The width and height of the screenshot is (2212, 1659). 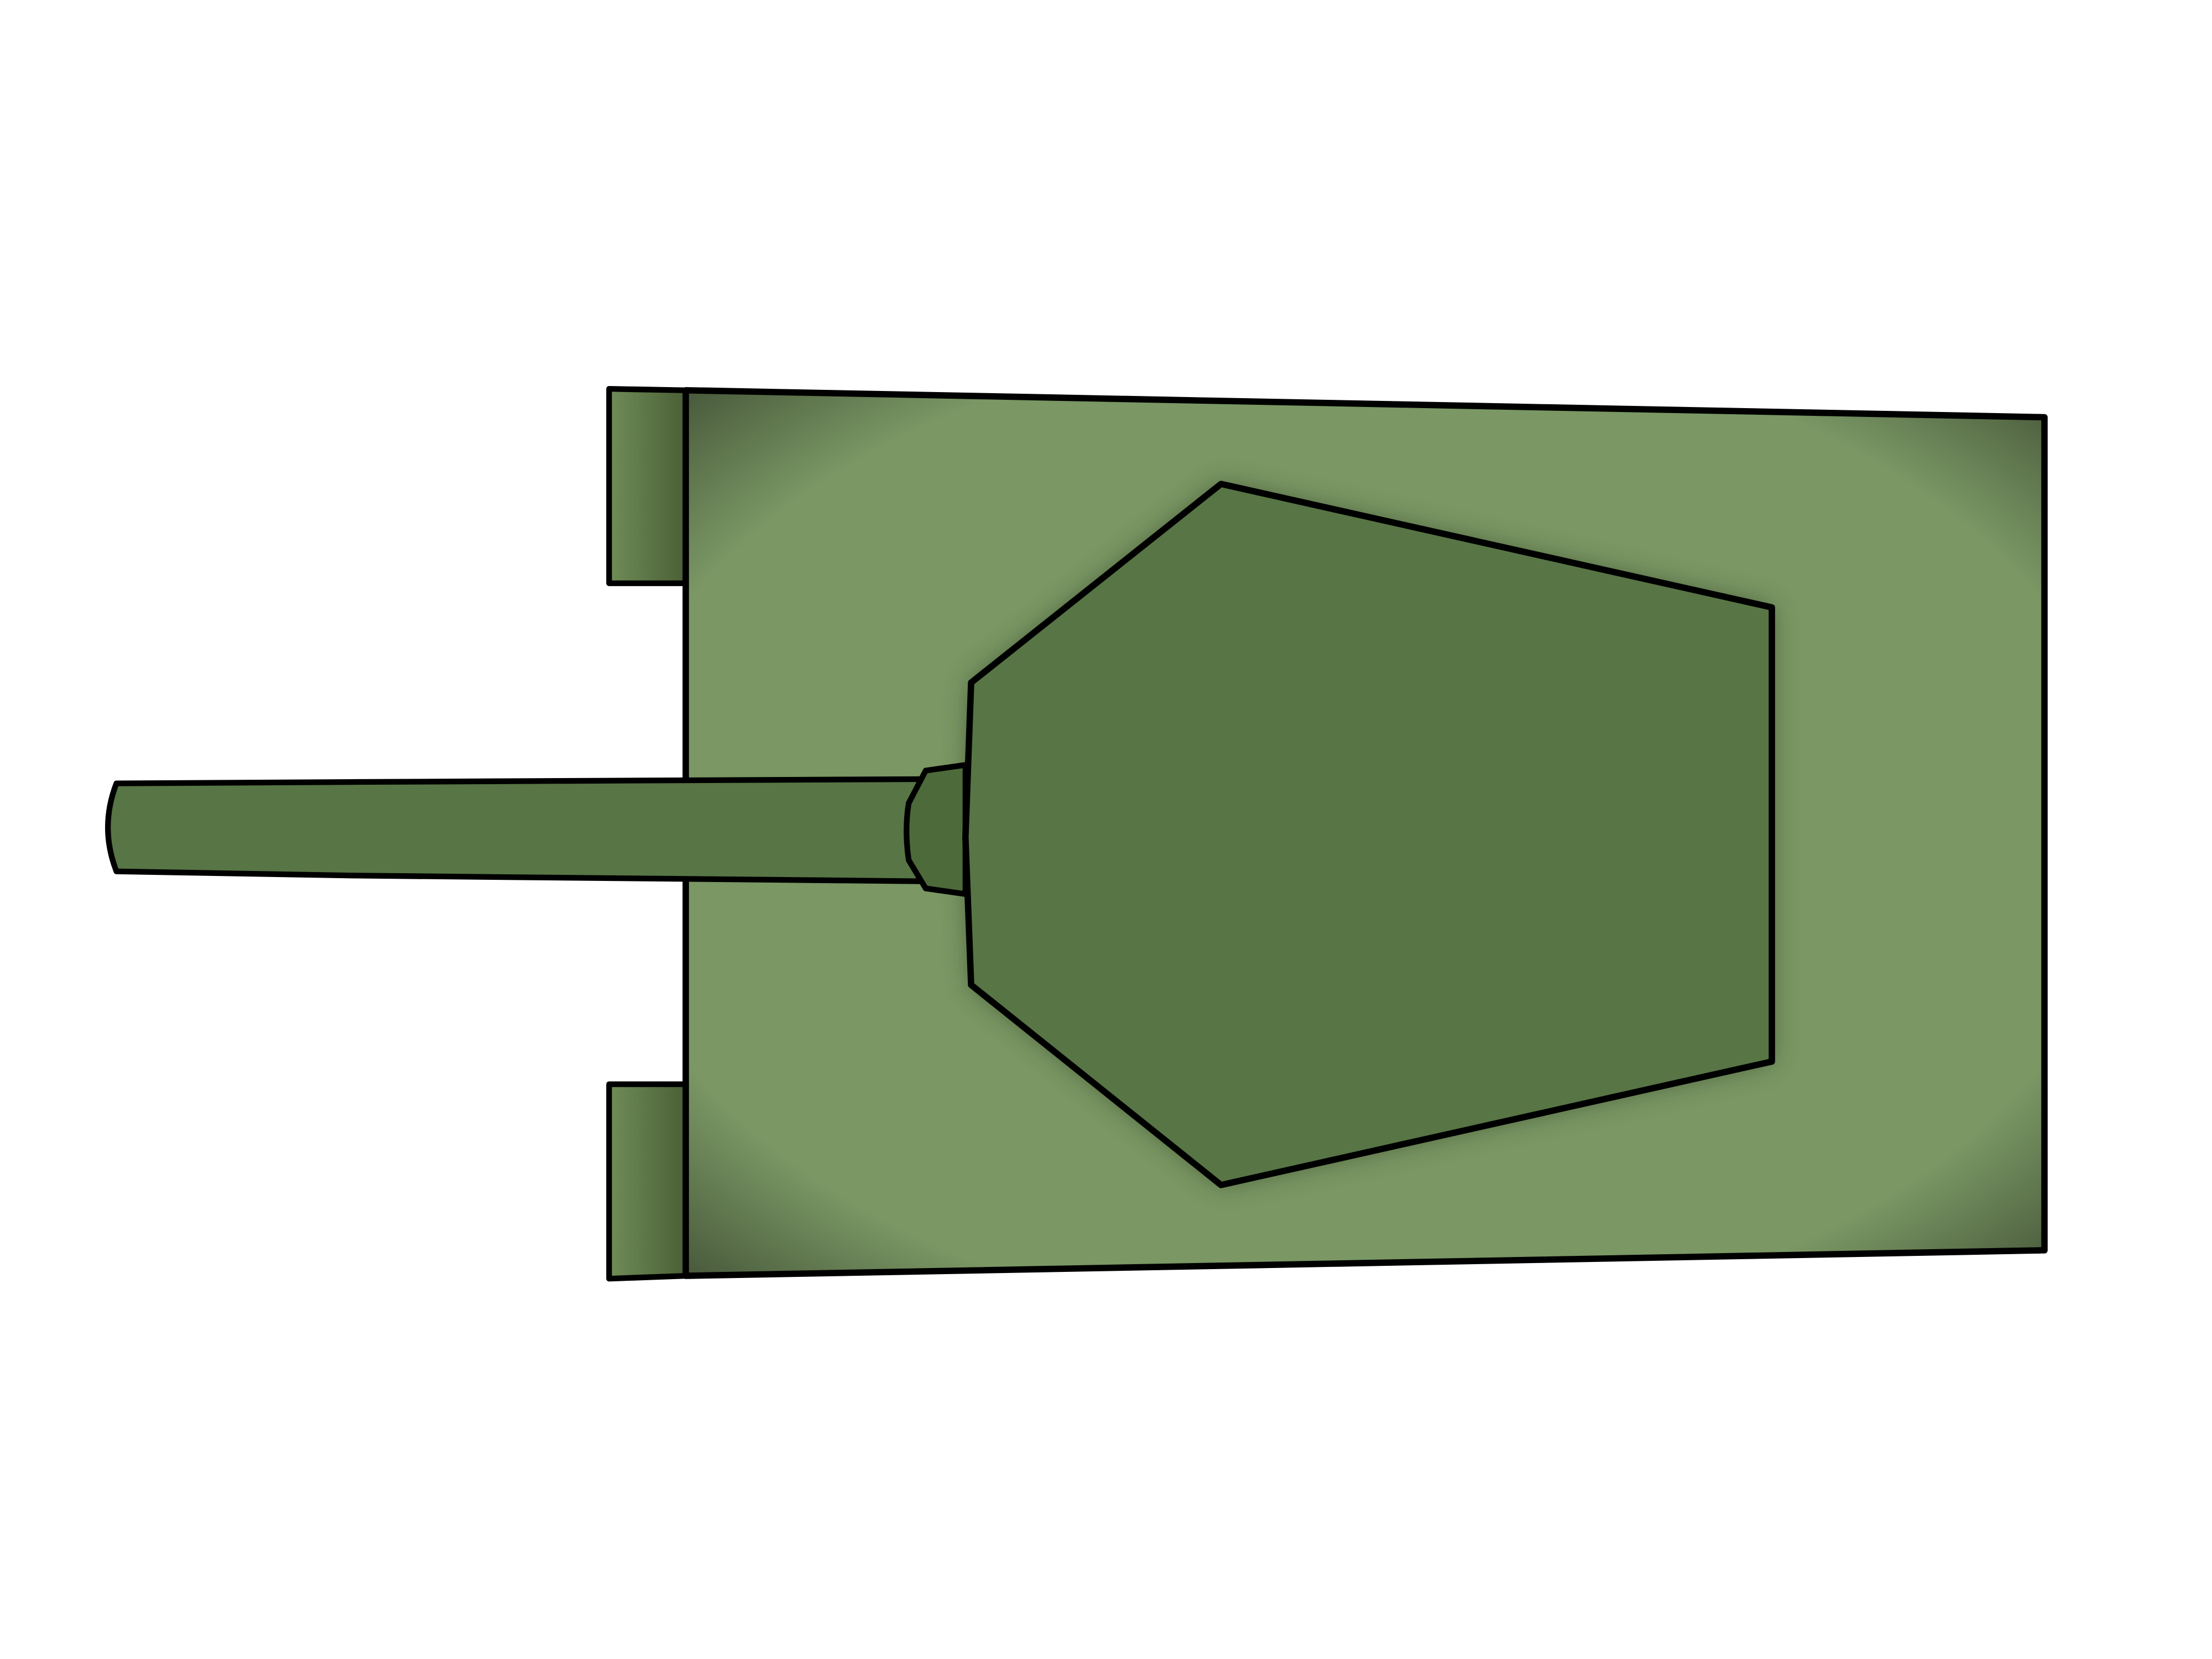 I want to click on rear-track-top, so click(x=647, y=486).